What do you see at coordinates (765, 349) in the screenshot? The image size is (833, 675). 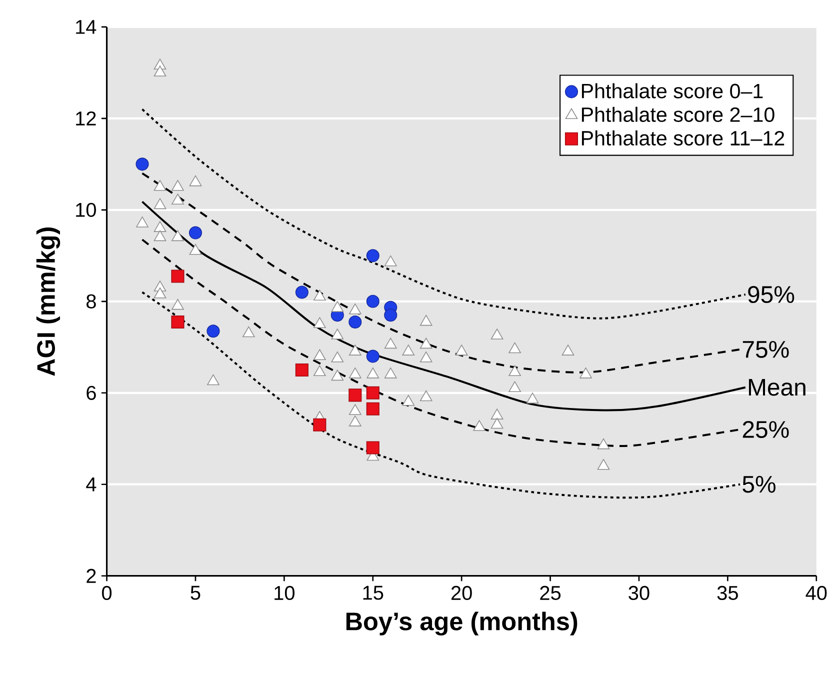 I see `series-label: 75%` at bounding box center [765, 349].